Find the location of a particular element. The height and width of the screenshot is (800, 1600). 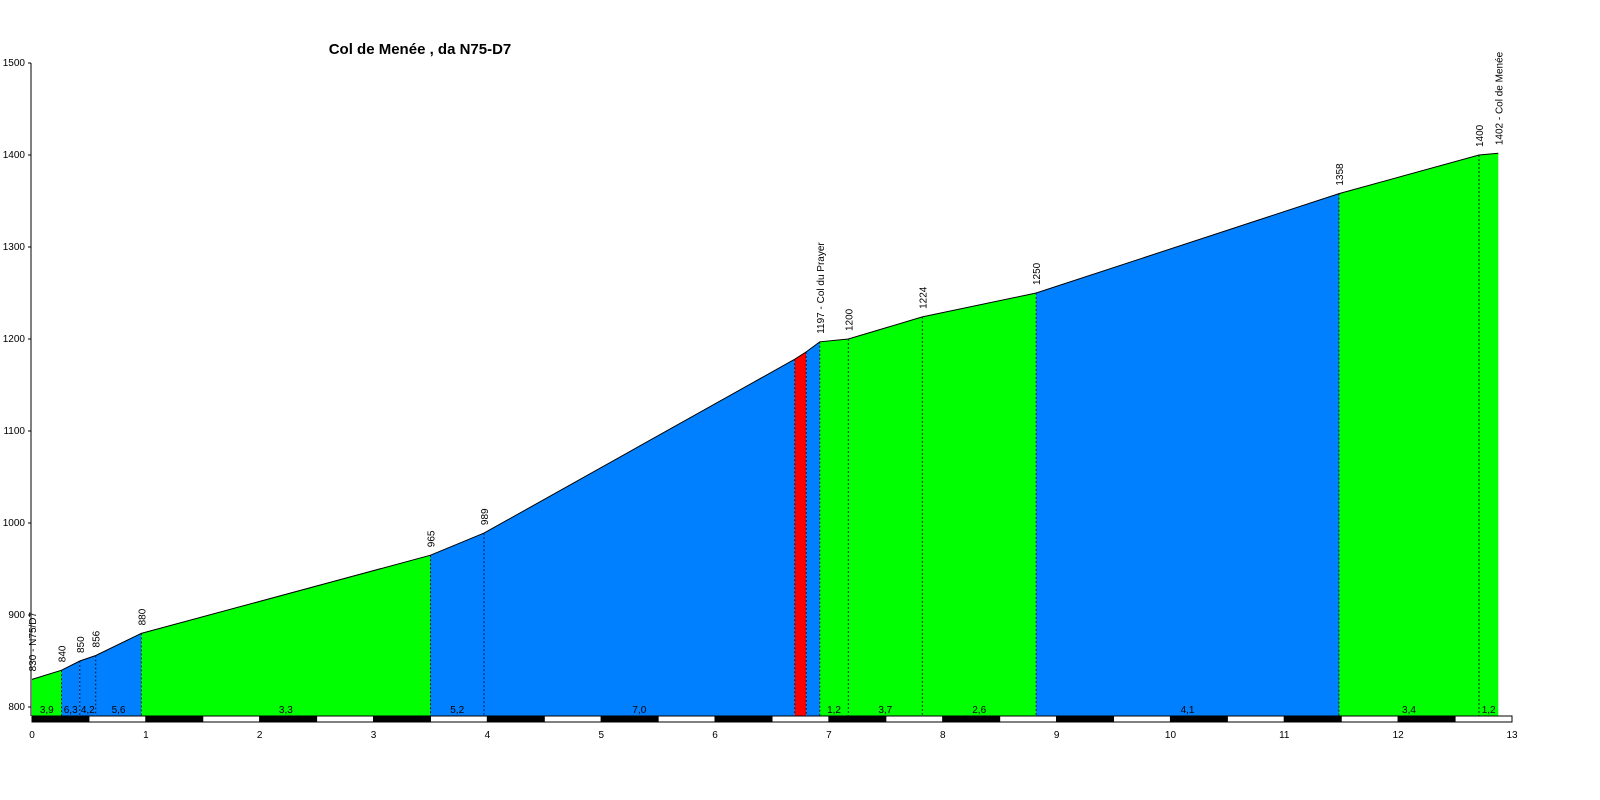

y-tick-label-1200: 1200 is located at coordinates (14, 339).